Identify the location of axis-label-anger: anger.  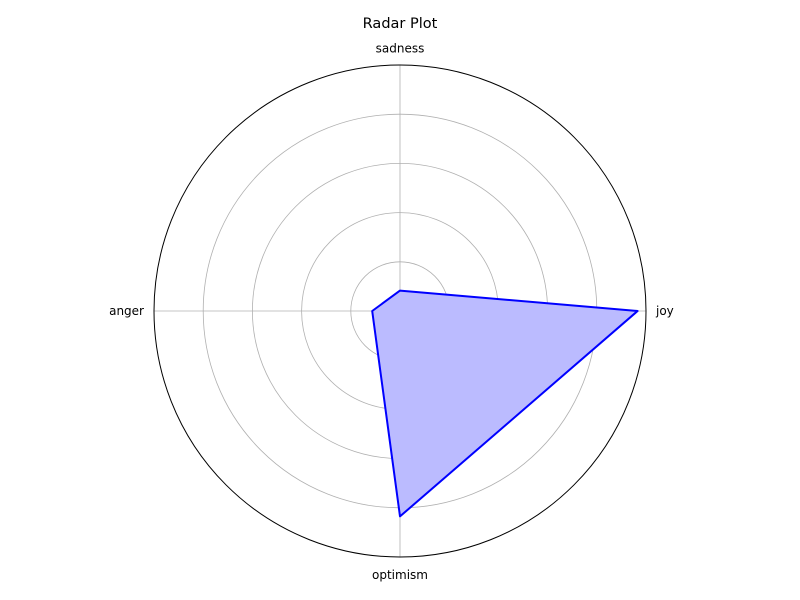
(126, 311).